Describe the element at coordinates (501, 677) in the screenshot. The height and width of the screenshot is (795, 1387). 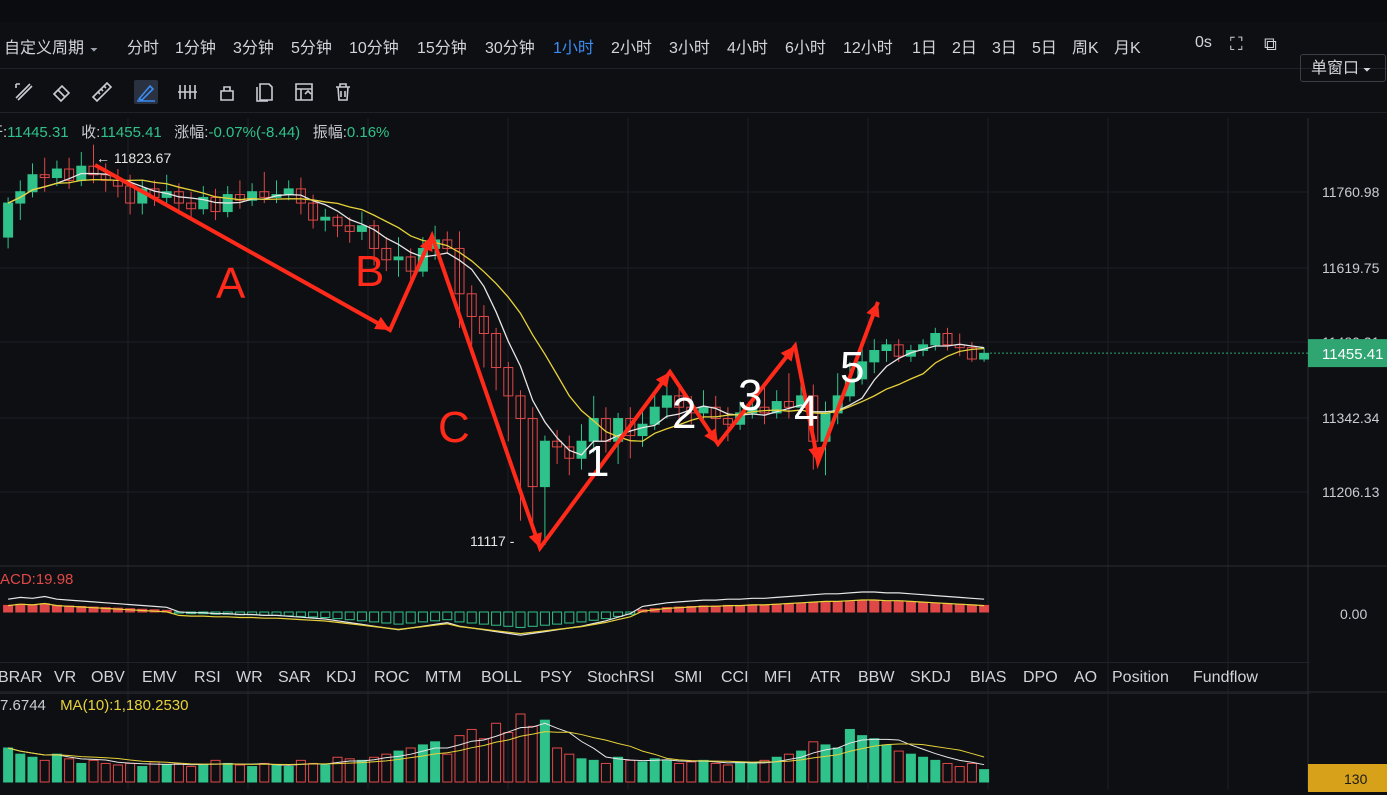
I see `indicator-tab: BOLL` at that location.